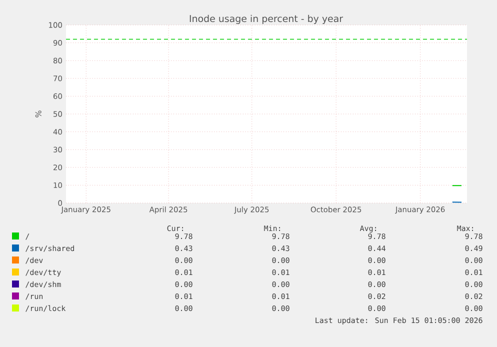  What do you see at coordinates (267, 19) in the screenshot?
I see `chart-title: Inode usage in percent - by year` at bounding box center [267, 19].